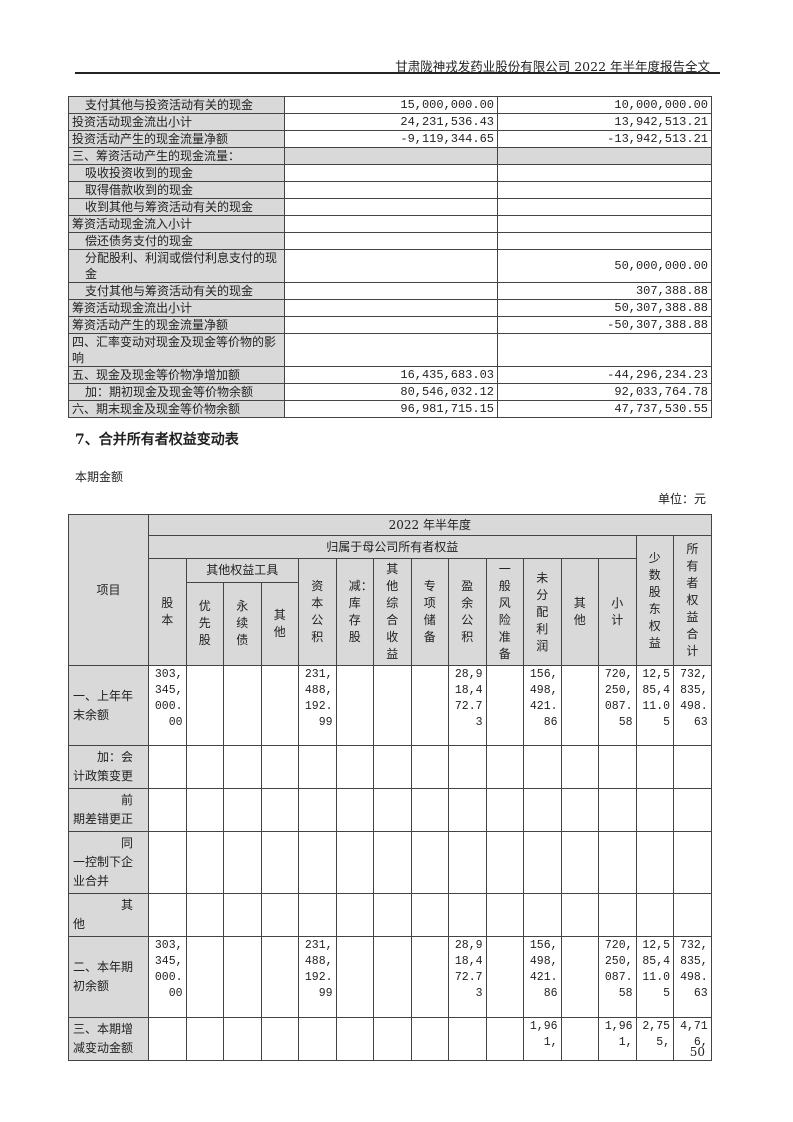 This screenshot has height=1122, width=793. What do you see at coordinates (390, 105) in the screenshot?
I see `table-row: 支付其他与投资活动有关的现金 15,000,000.00 10,000,000.00` at bounding box center [390, 105].